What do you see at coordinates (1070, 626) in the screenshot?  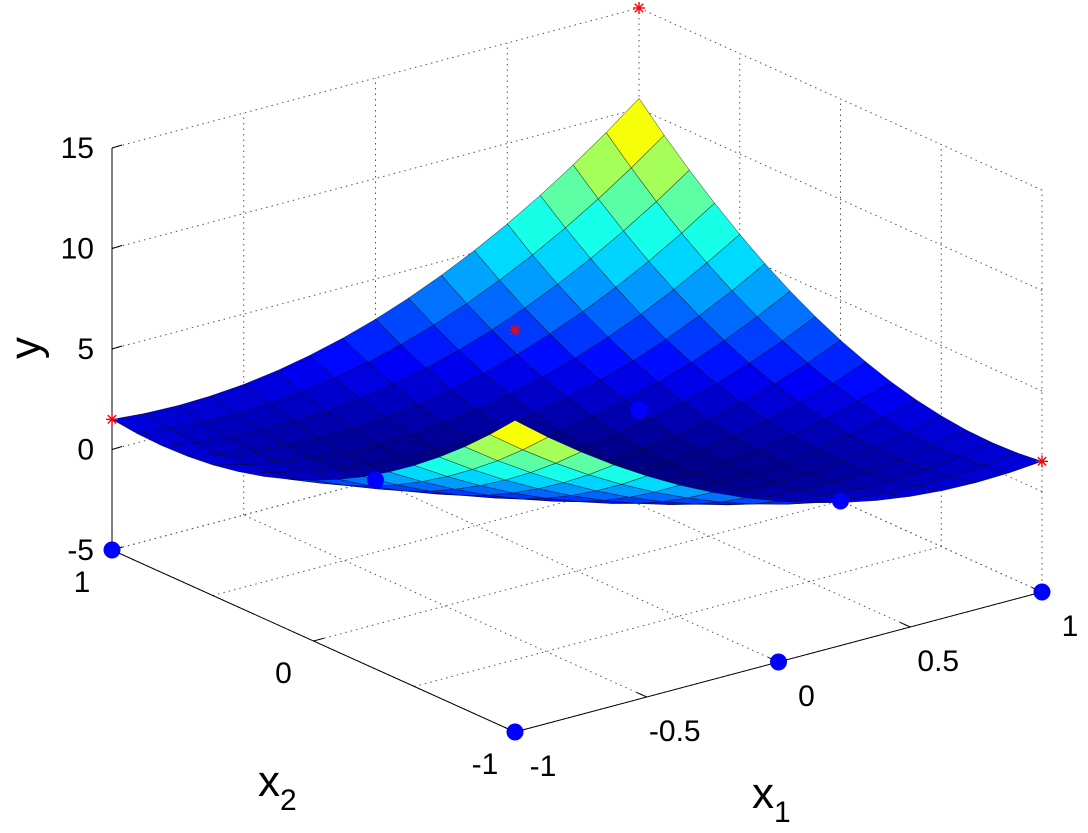 I see `x1-tick-label: 1` at bounding box center [1070, 626].